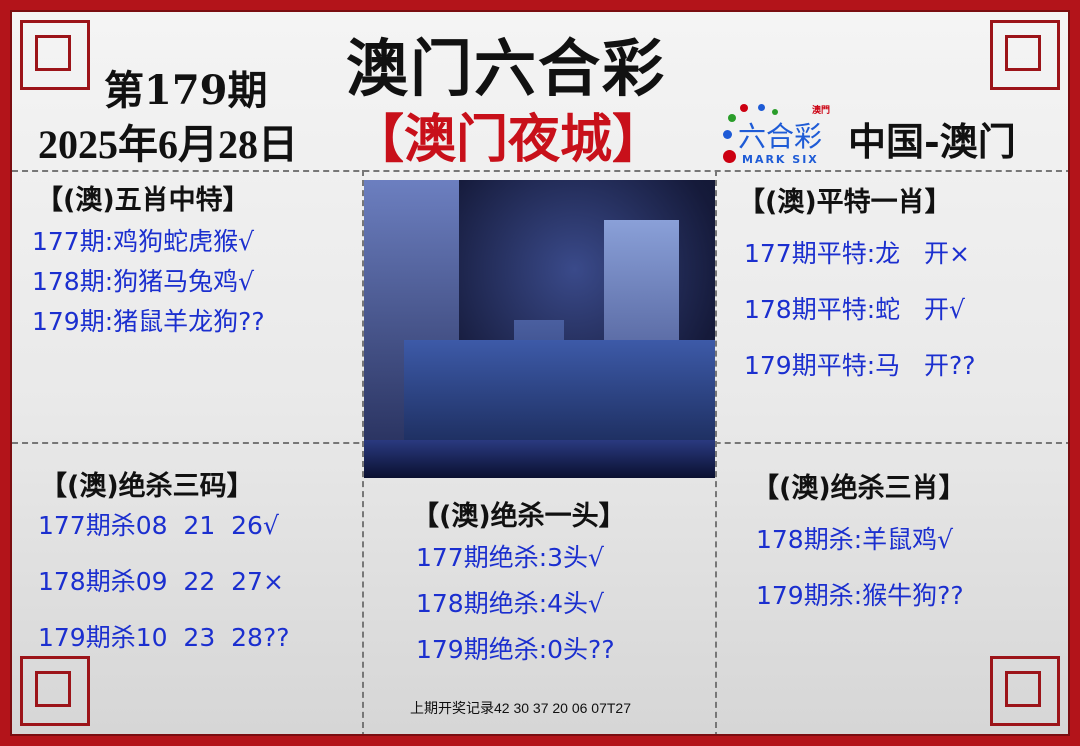 Image resolution: width=1080 pixels, height=746 pixels. I want to click on section-title-sanxiao: 【(澳)绝杀三肖】, so click(859, 488).